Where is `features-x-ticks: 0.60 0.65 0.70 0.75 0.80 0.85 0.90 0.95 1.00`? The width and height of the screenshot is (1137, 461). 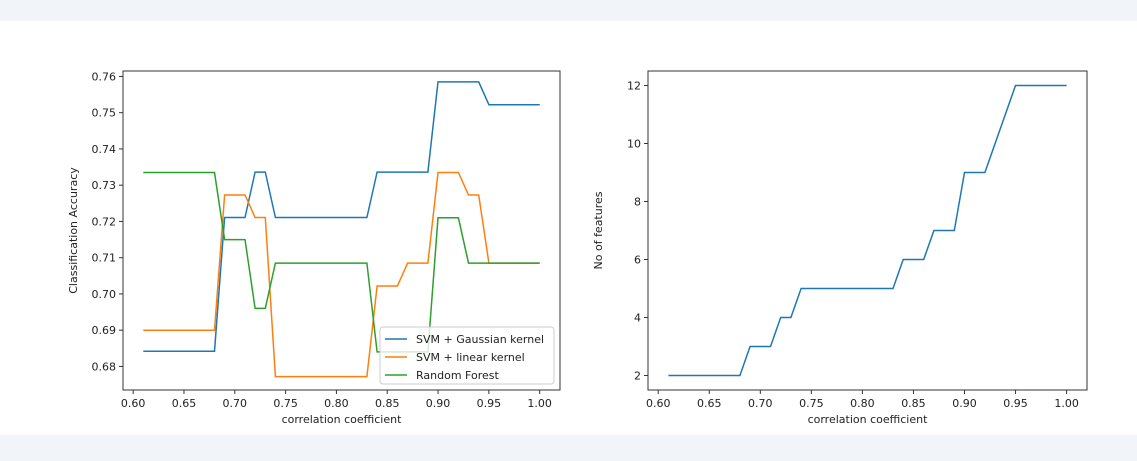
features-x-ticks: 0.60 0.65 0.70 0.75 0.80 0.85 0.90 0.95 1.00 is located at coordinates (862, 400).